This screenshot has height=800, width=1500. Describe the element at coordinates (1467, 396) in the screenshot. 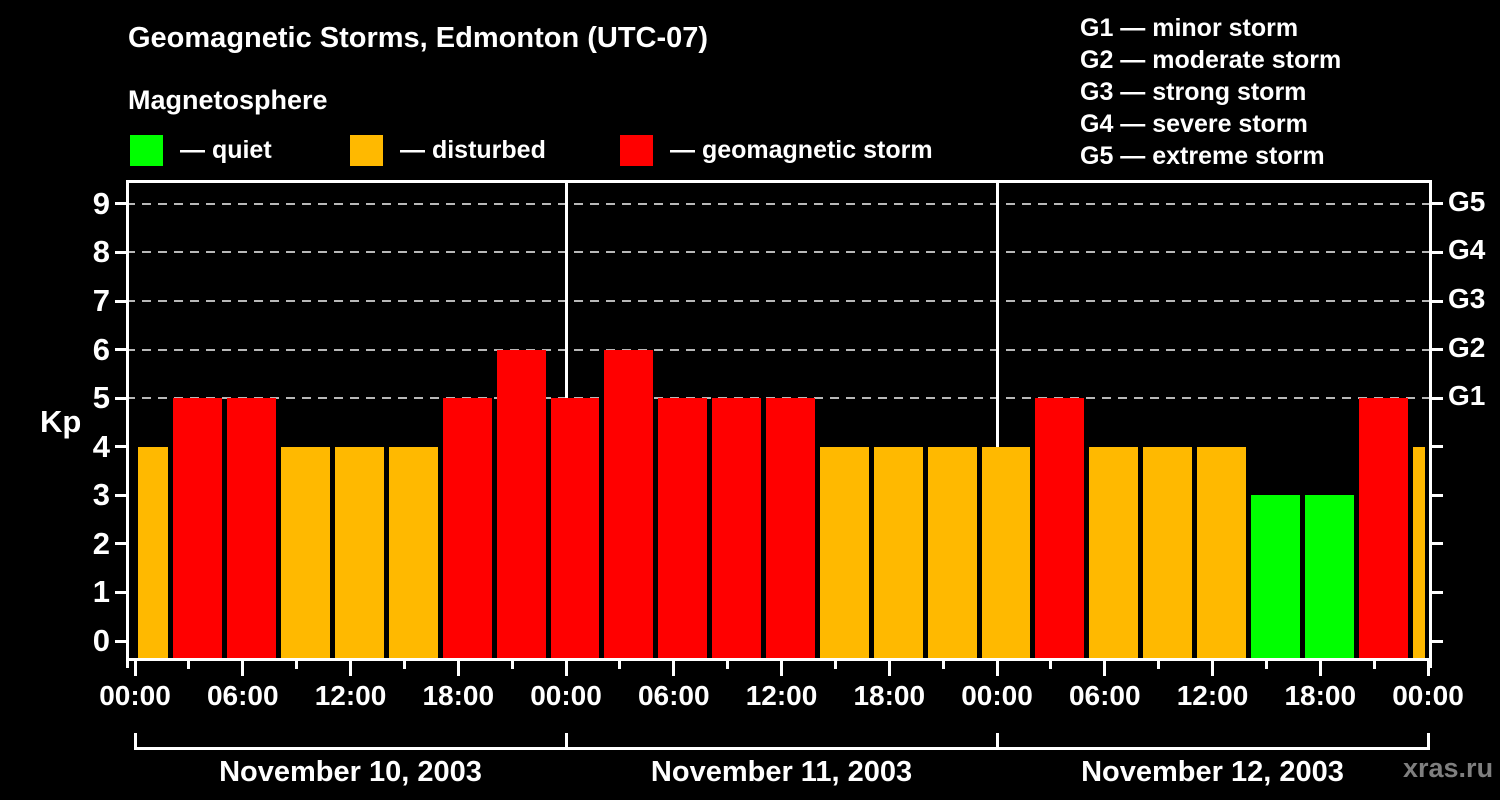

I see `g-scale-label: G1` at that location.